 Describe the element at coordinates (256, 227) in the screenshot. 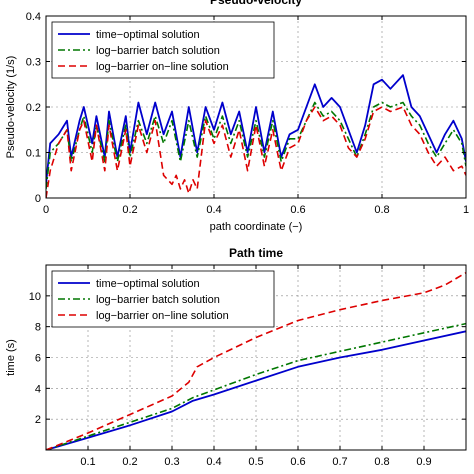

I see `x-axis-label: path coordinate (−)` at that location.